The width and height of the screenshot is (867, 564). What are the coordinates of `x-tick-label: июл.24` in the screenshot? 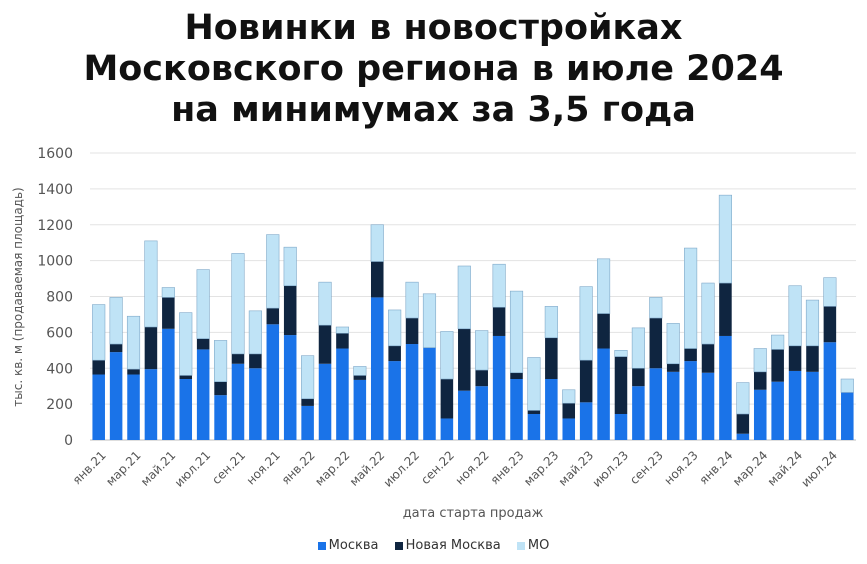 It's located at (819, 468).